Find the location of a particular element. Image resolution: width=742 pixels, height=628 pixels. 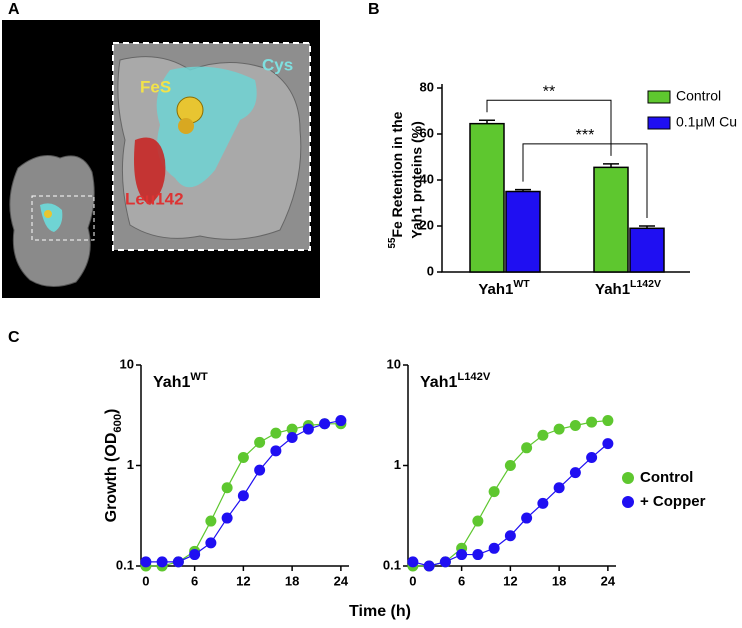

y-tick-label: 10 is located at coordinates (394, 363).